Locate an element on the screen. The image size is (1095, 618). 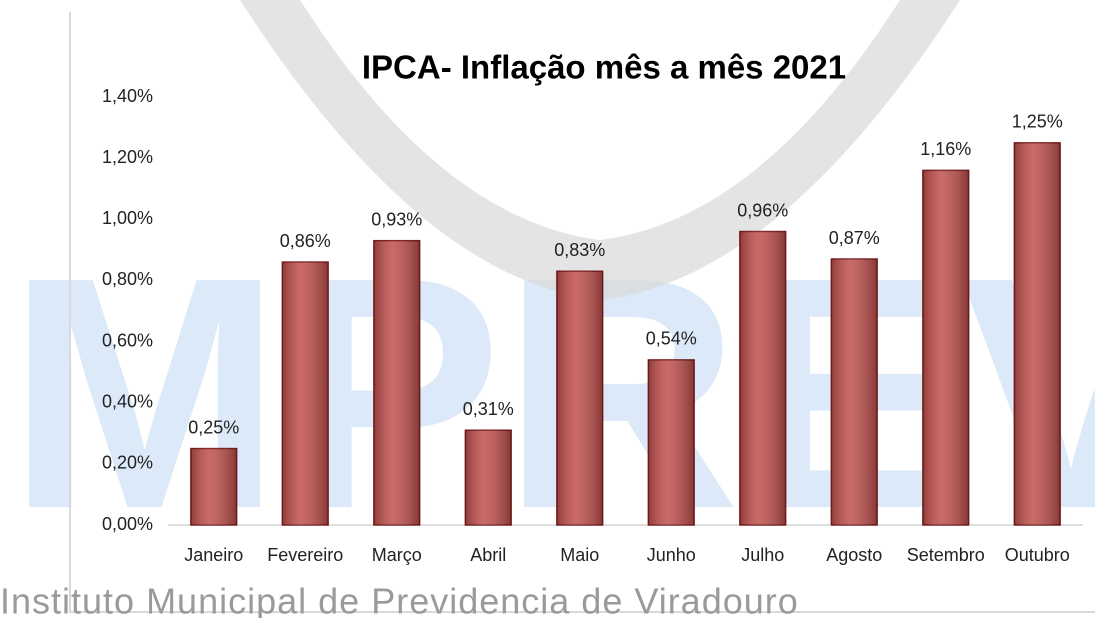
x-tick-label: Março is located at coordinates (397, 555).